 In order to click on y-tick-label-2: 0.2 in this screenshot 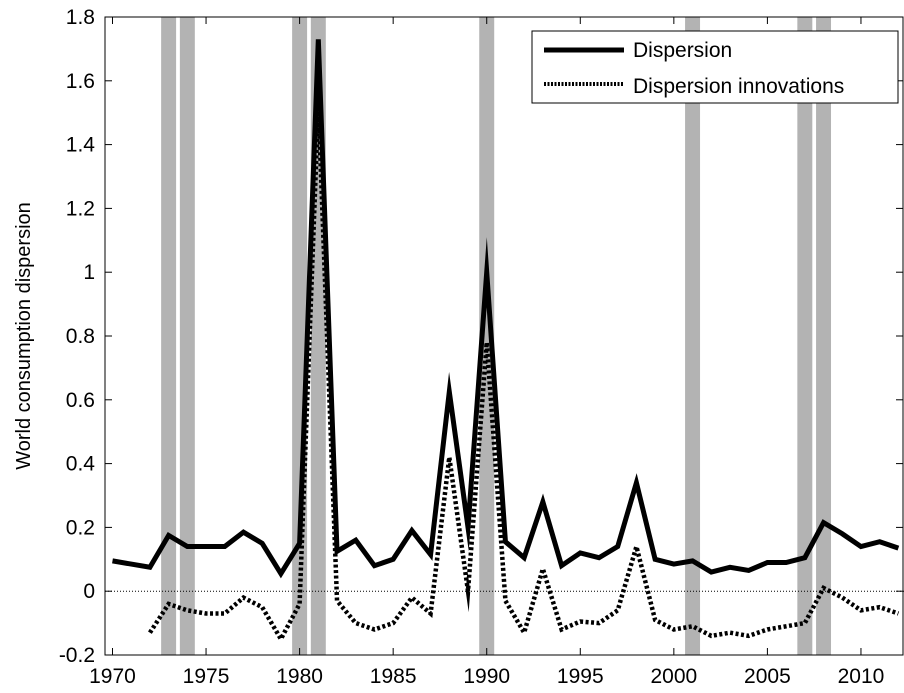, I will do `click(80, 527)`.